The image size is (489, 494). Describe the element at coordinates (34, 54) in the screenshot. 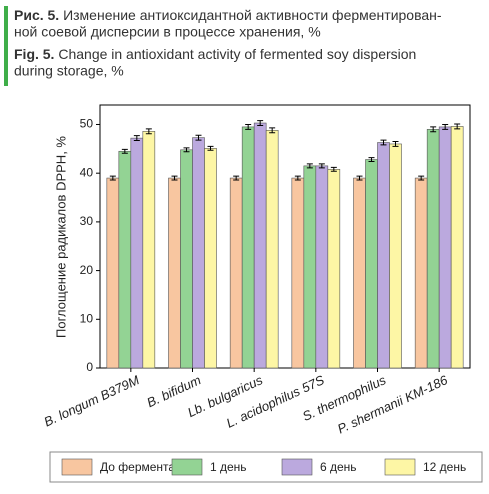

I see `caption-en-label: Fig. 5.` at that location.